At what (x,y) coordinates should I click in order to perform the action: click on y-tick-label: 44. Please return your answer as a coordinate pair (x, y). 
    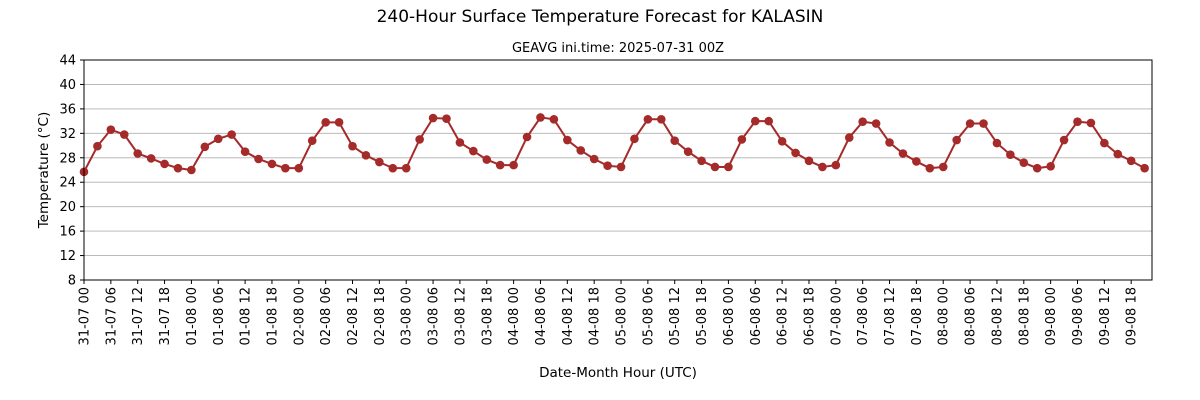
    Looking at the image, I should click on (67, 61).